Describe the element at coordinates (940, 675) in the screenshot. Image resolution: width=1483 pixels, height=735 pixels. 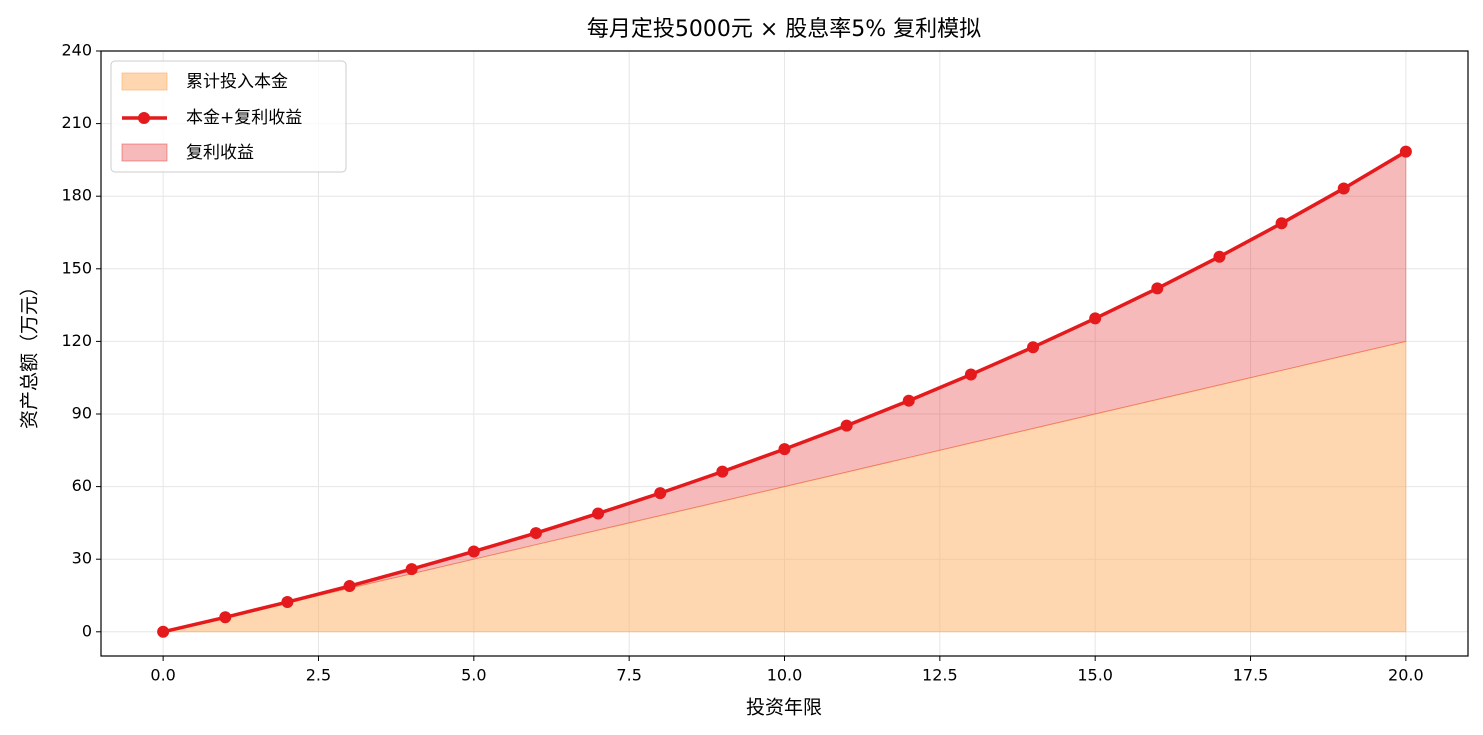
I see `x-tick-label: 12.5` at that location.